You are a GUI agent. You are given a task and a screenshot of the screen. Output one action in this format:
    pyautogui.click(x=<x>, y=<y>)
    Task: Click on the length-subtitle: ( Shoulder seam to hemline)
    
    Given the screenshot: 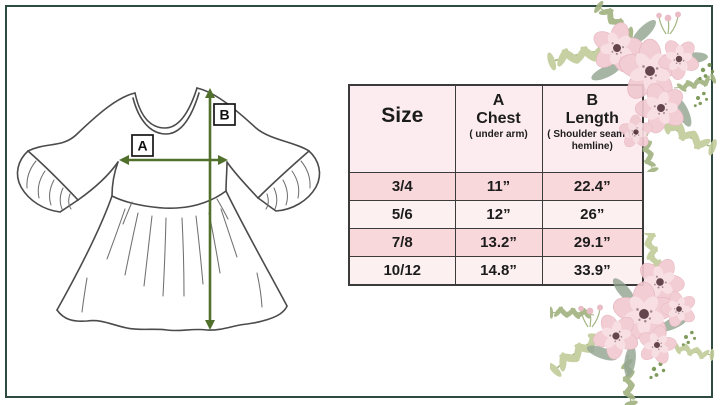 What is the action you would take?
    pyautogui.click(x=592, y=140)
    